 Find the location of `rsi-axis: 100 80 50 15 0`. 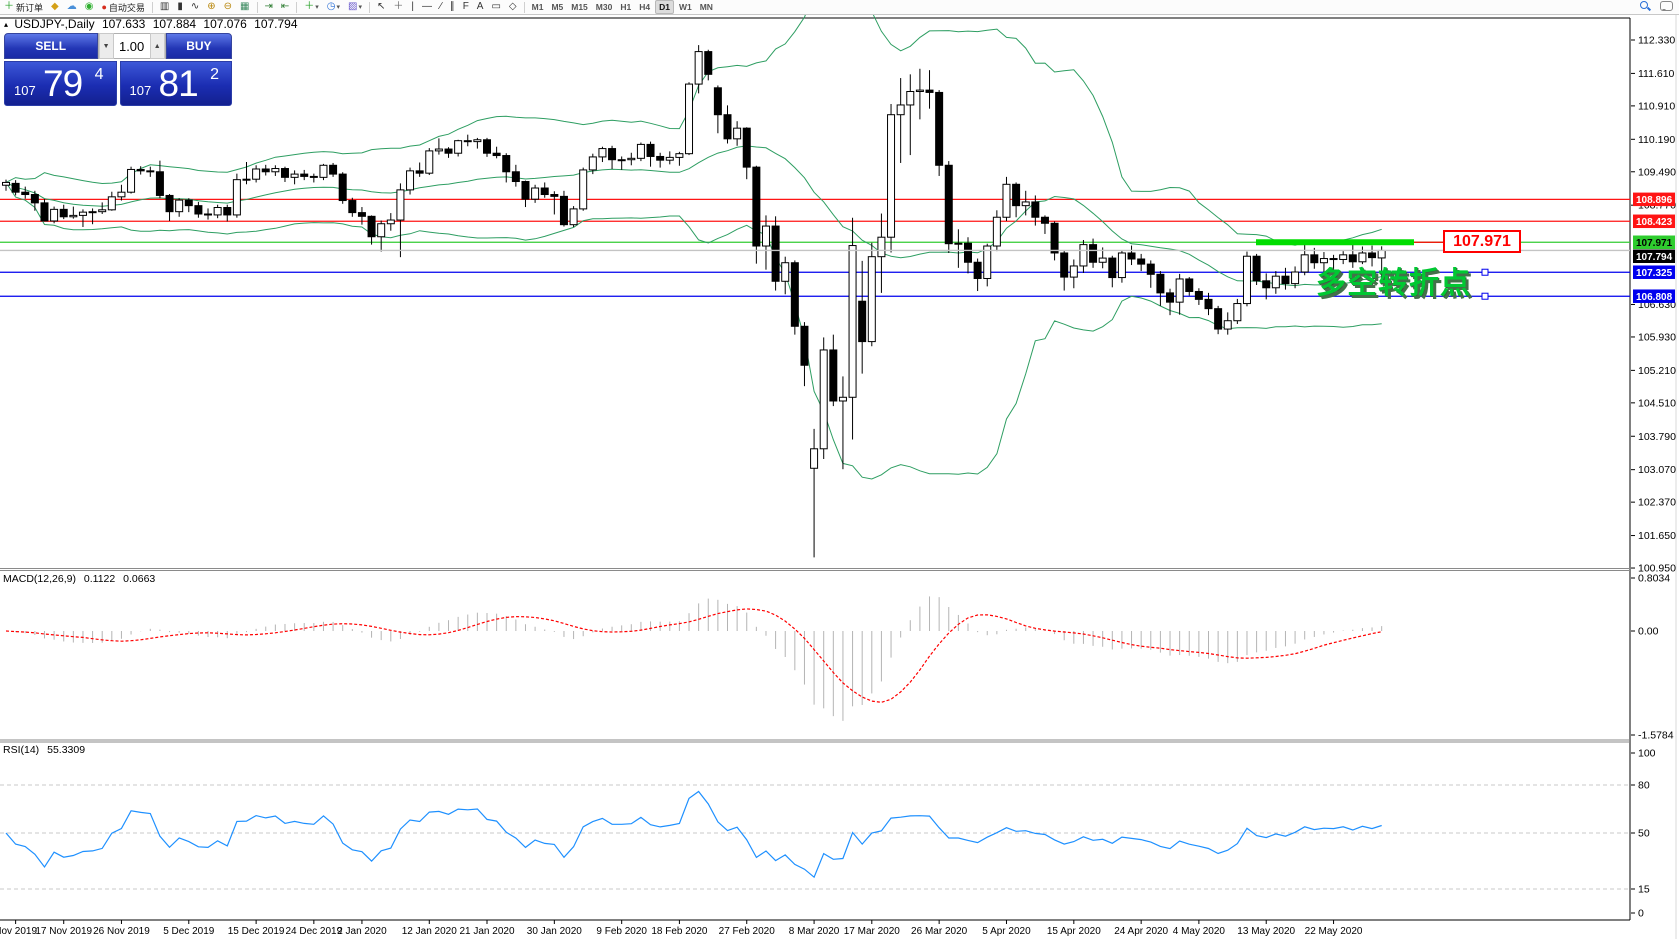

rsi-axis: 100 80 50 15 0 is located at coordinates (1643, 834).